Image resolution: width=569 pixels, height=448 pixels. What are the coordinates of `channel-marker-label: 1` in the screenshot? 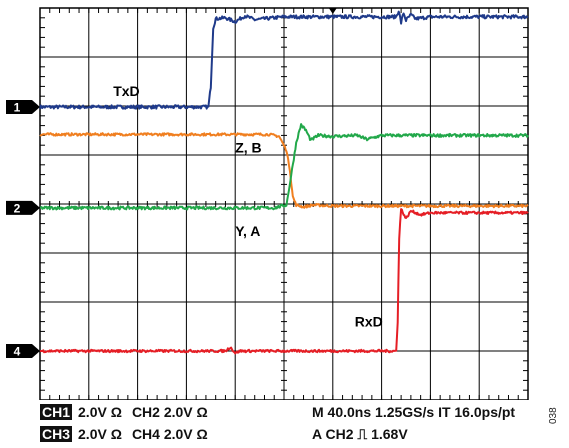 It's located at (17, 107).